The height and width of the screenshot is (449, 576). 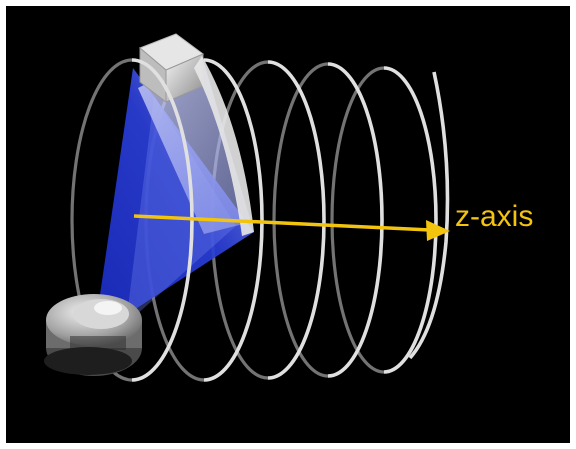 I want to click on helix-tail, so click(x=429, y=215).